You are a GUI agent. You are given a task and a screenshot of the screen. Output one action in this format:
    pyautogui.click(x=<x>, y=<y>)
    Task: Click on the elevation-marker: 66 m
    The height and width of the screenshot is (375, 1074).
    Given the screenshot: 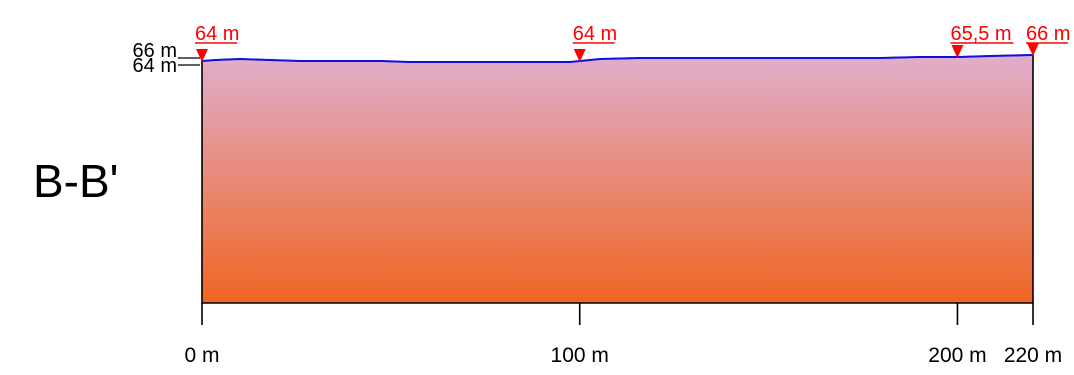 What is the action you would take?
    pyautogui.click(x=1048, y=39)
    